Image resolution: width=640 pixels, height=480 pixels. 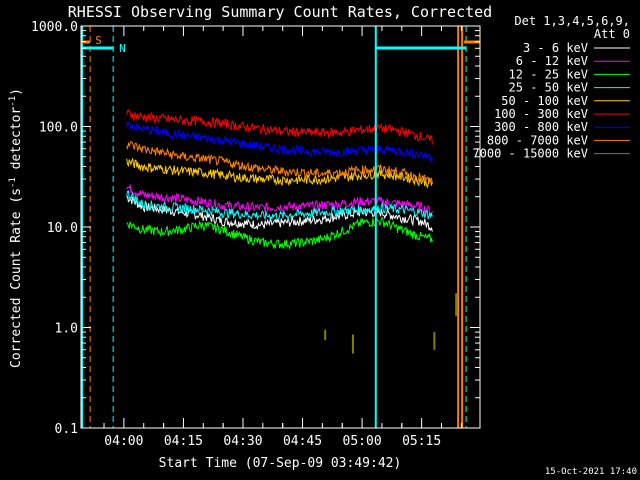 What do you see at coordinates (555, 48) in the screenshot?
I see `legend-entry-label: 3 - 6 keV` at bounding box center [555, 48].